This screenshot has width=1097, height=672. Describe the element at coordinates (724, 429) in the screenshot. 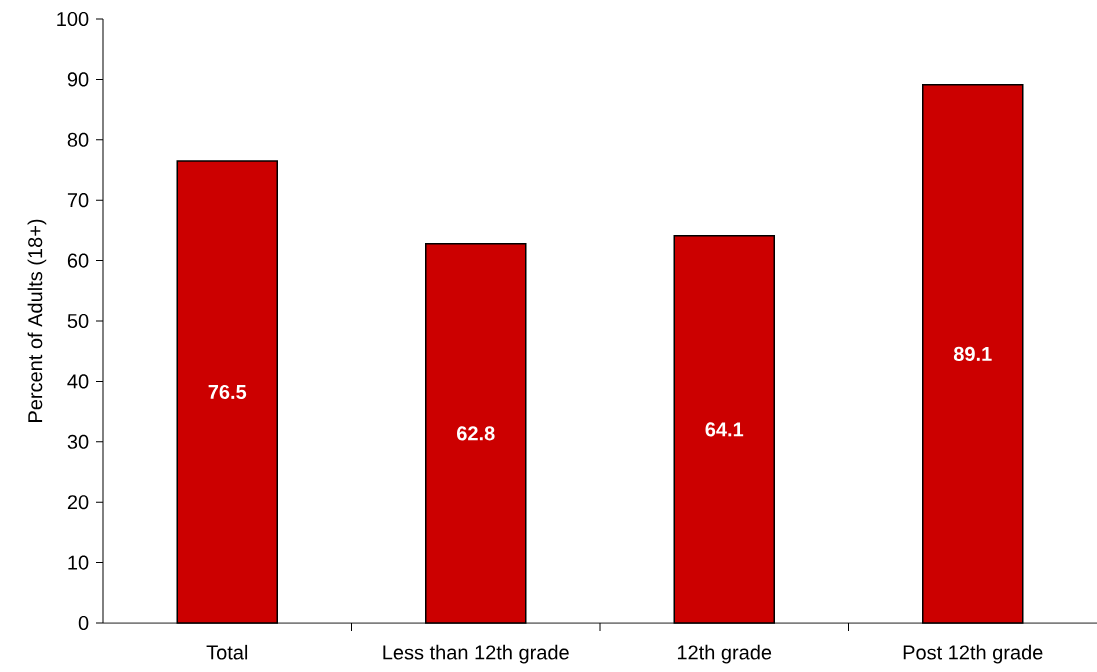

I see `data-label: 64.1` at that location.